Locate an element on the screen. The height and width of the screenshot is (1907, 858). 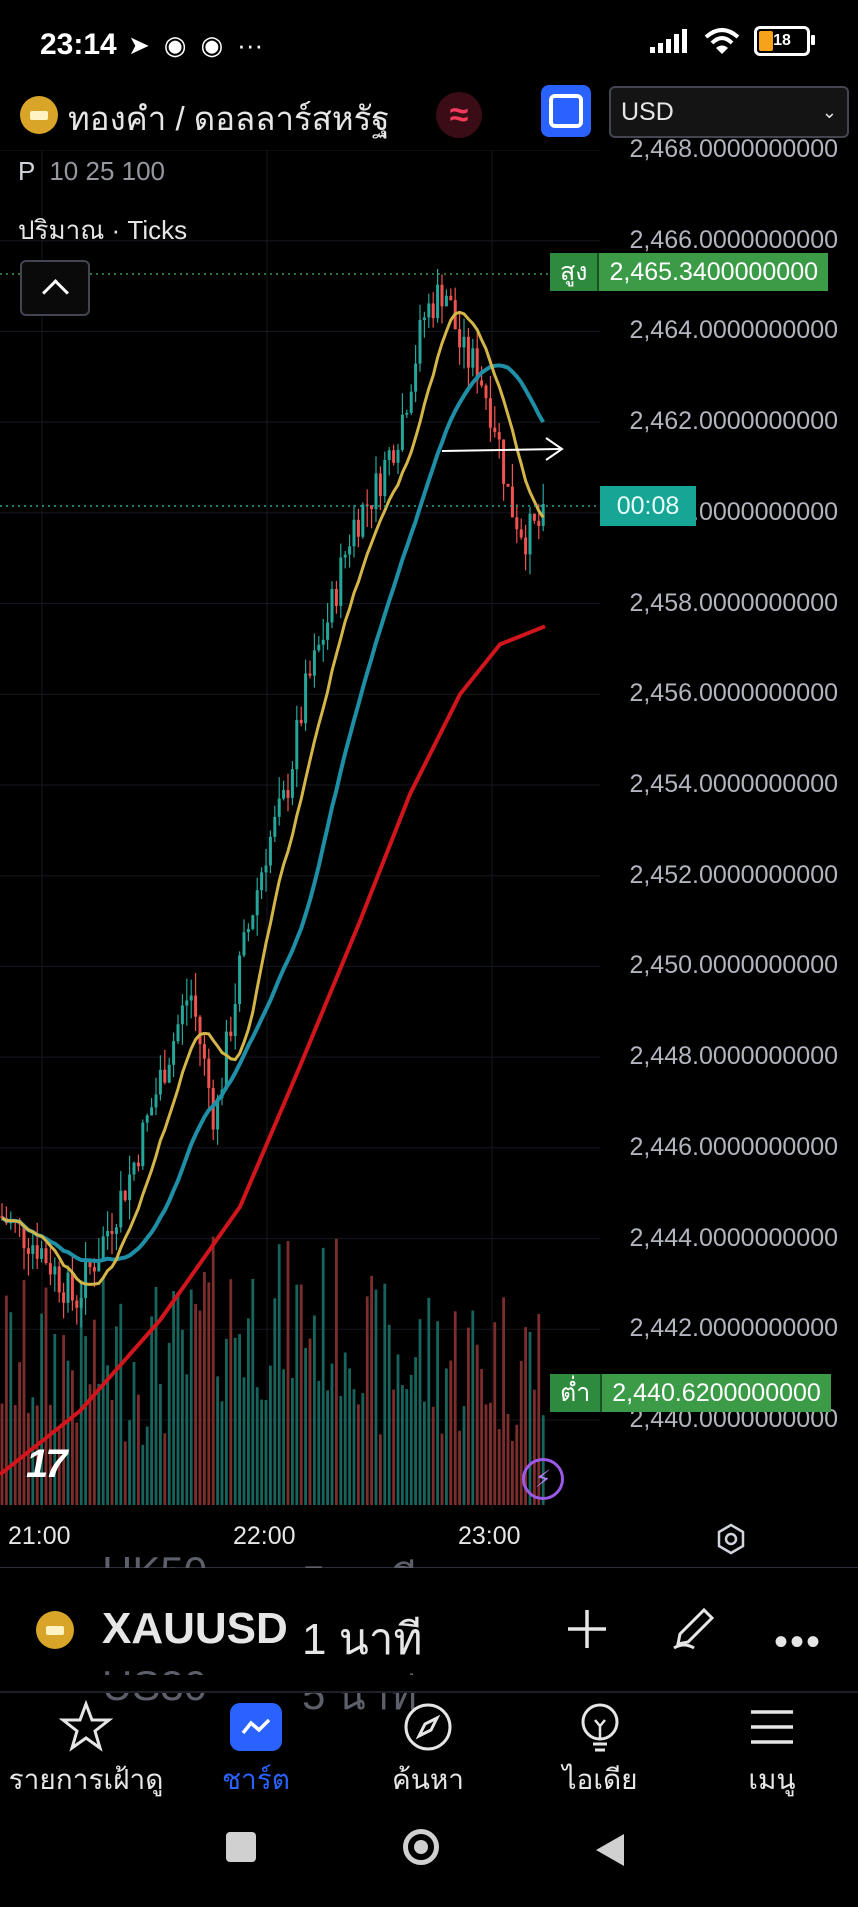
bar-countdown: 00:08 is located at coordinates (648, 506).